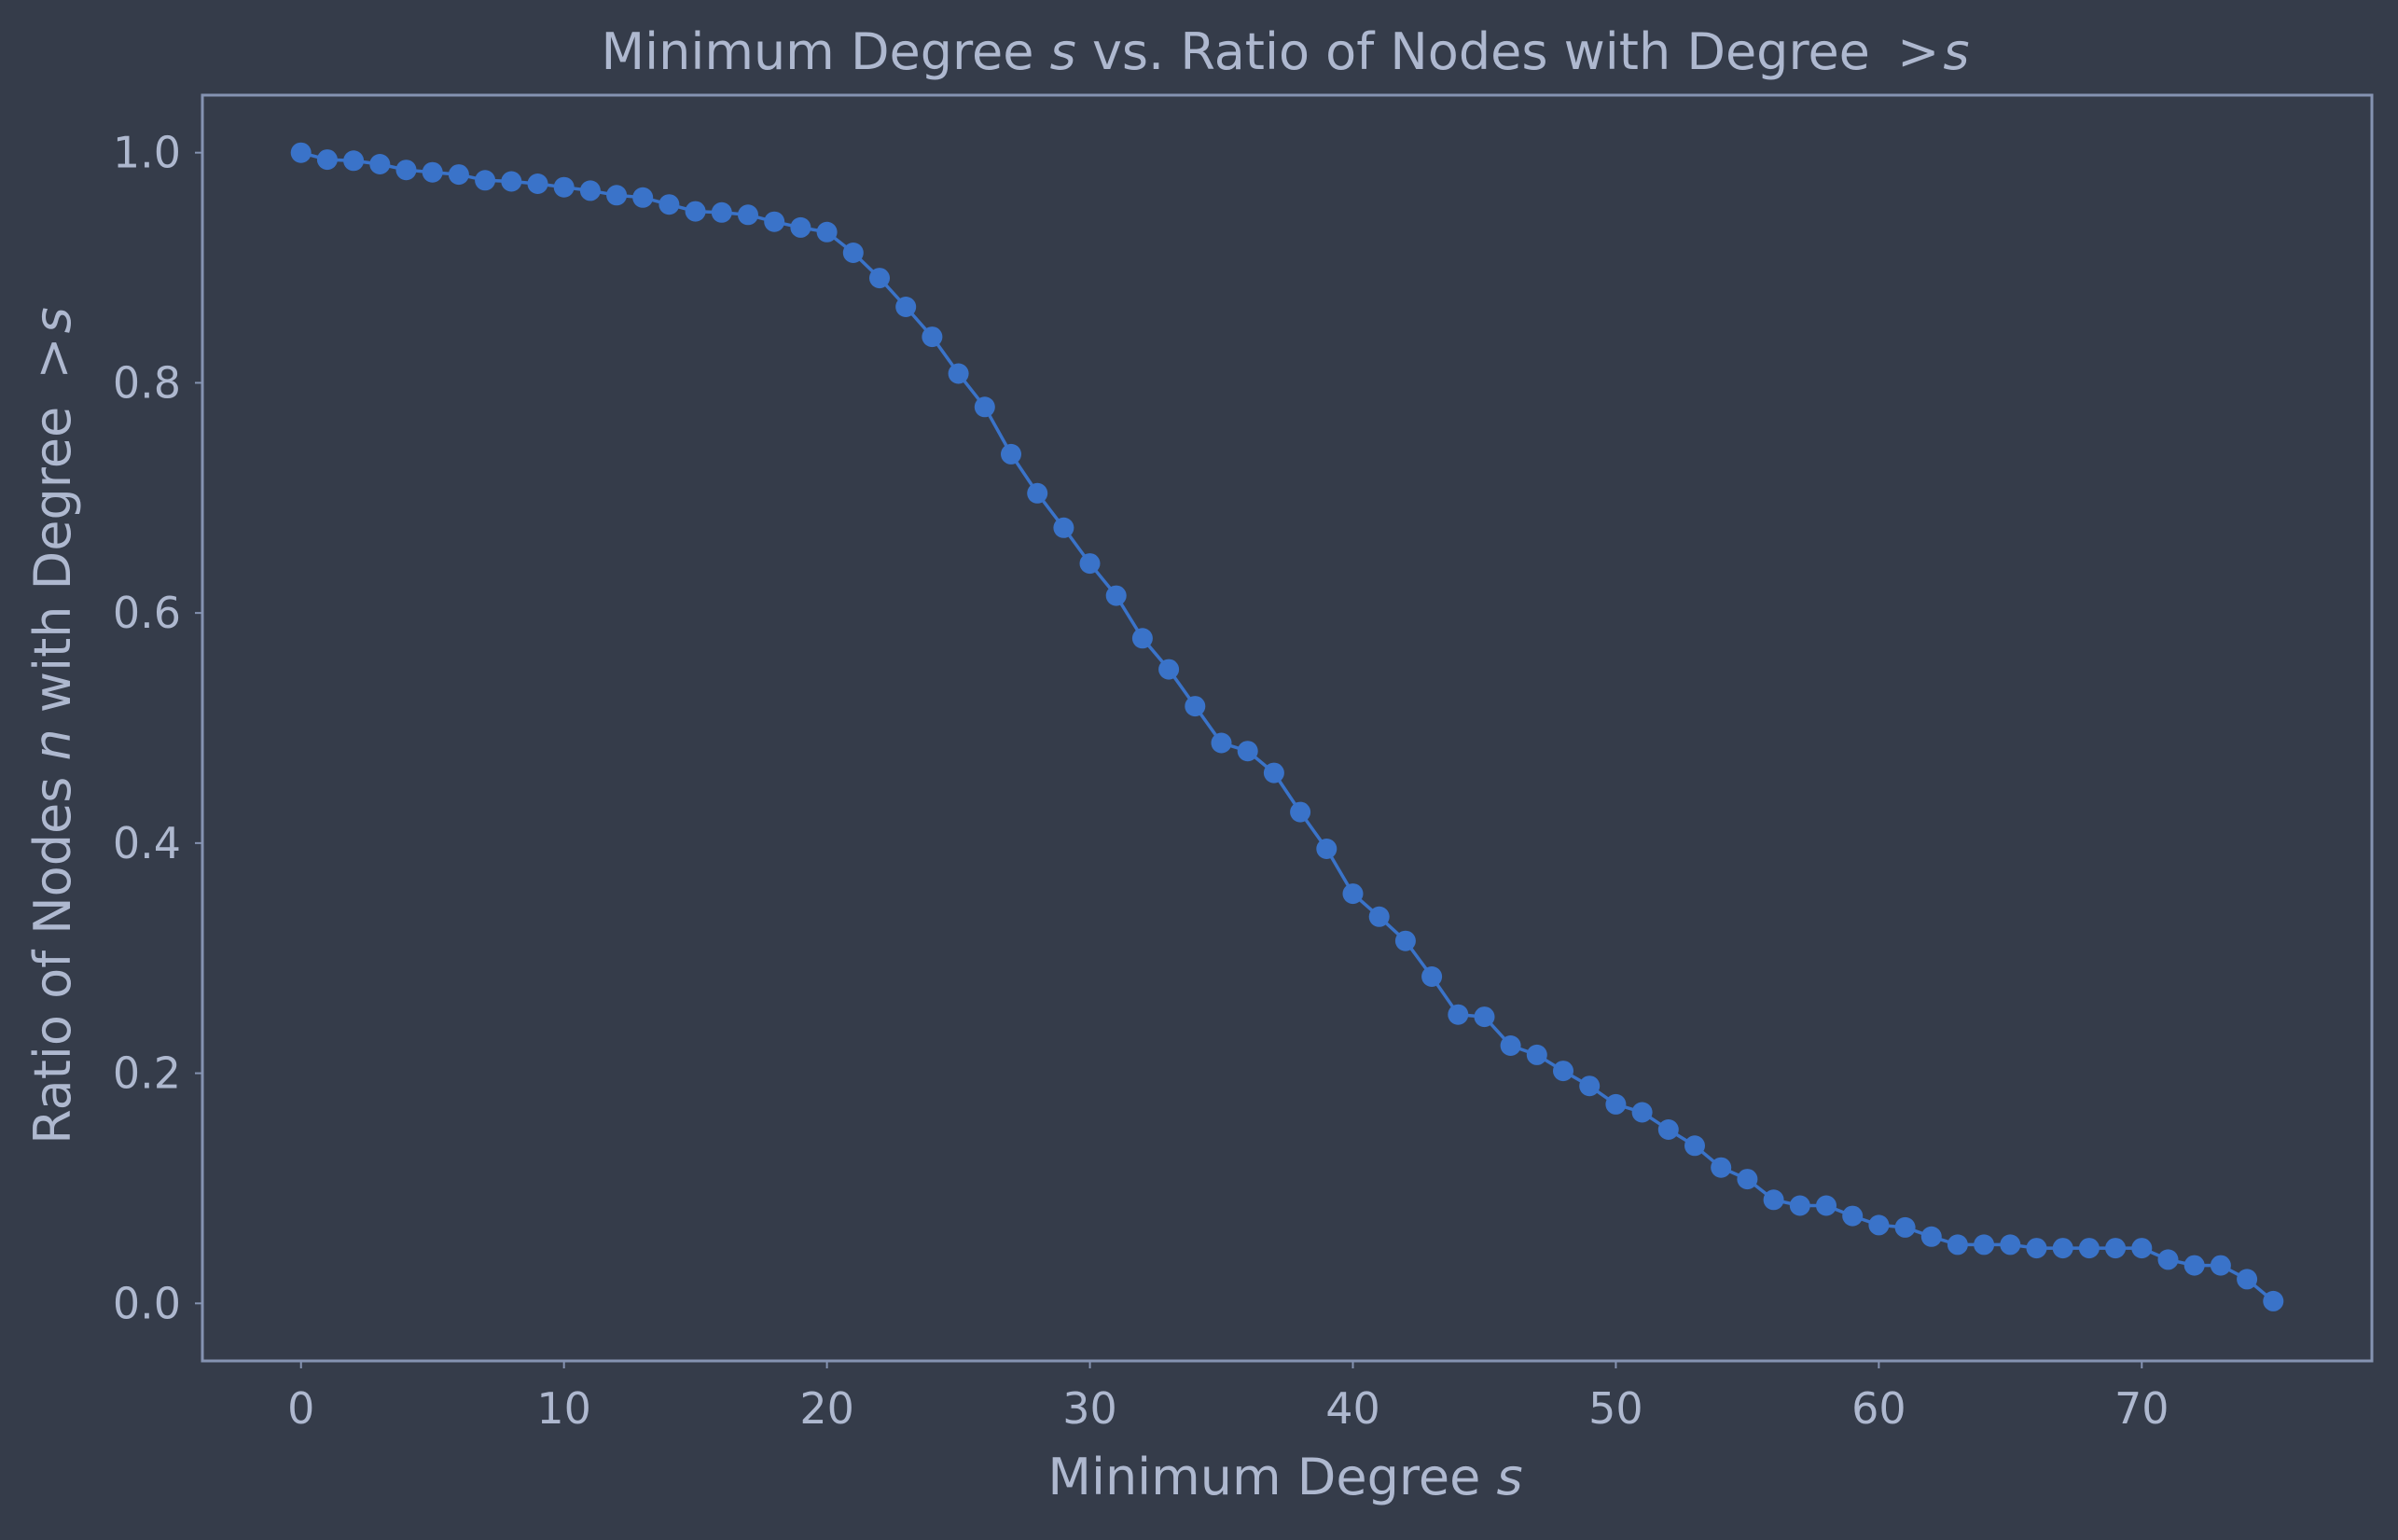  What do you see at coordinates (826, 1408) in the screenshot?
I see `x-tick-label: 20` at bounding box center [826, 1408].